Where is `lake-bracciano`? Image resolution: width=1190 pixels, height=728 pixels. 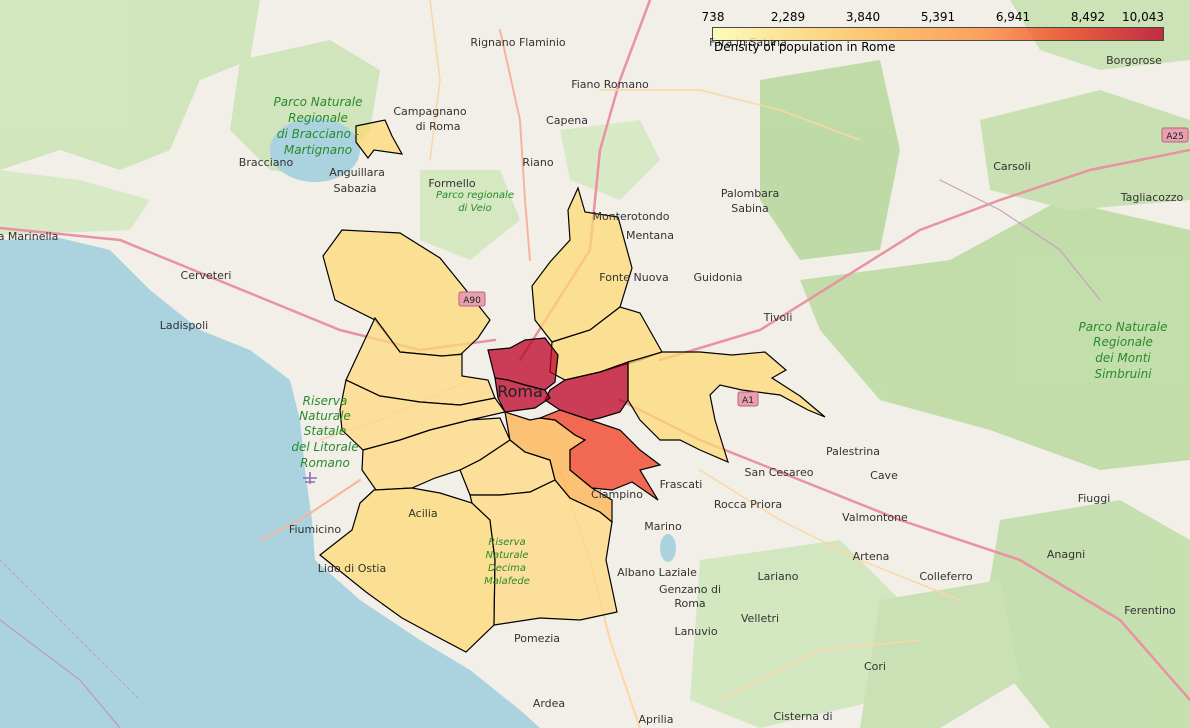
lake-bracciano is located at coordinates (315, 150).